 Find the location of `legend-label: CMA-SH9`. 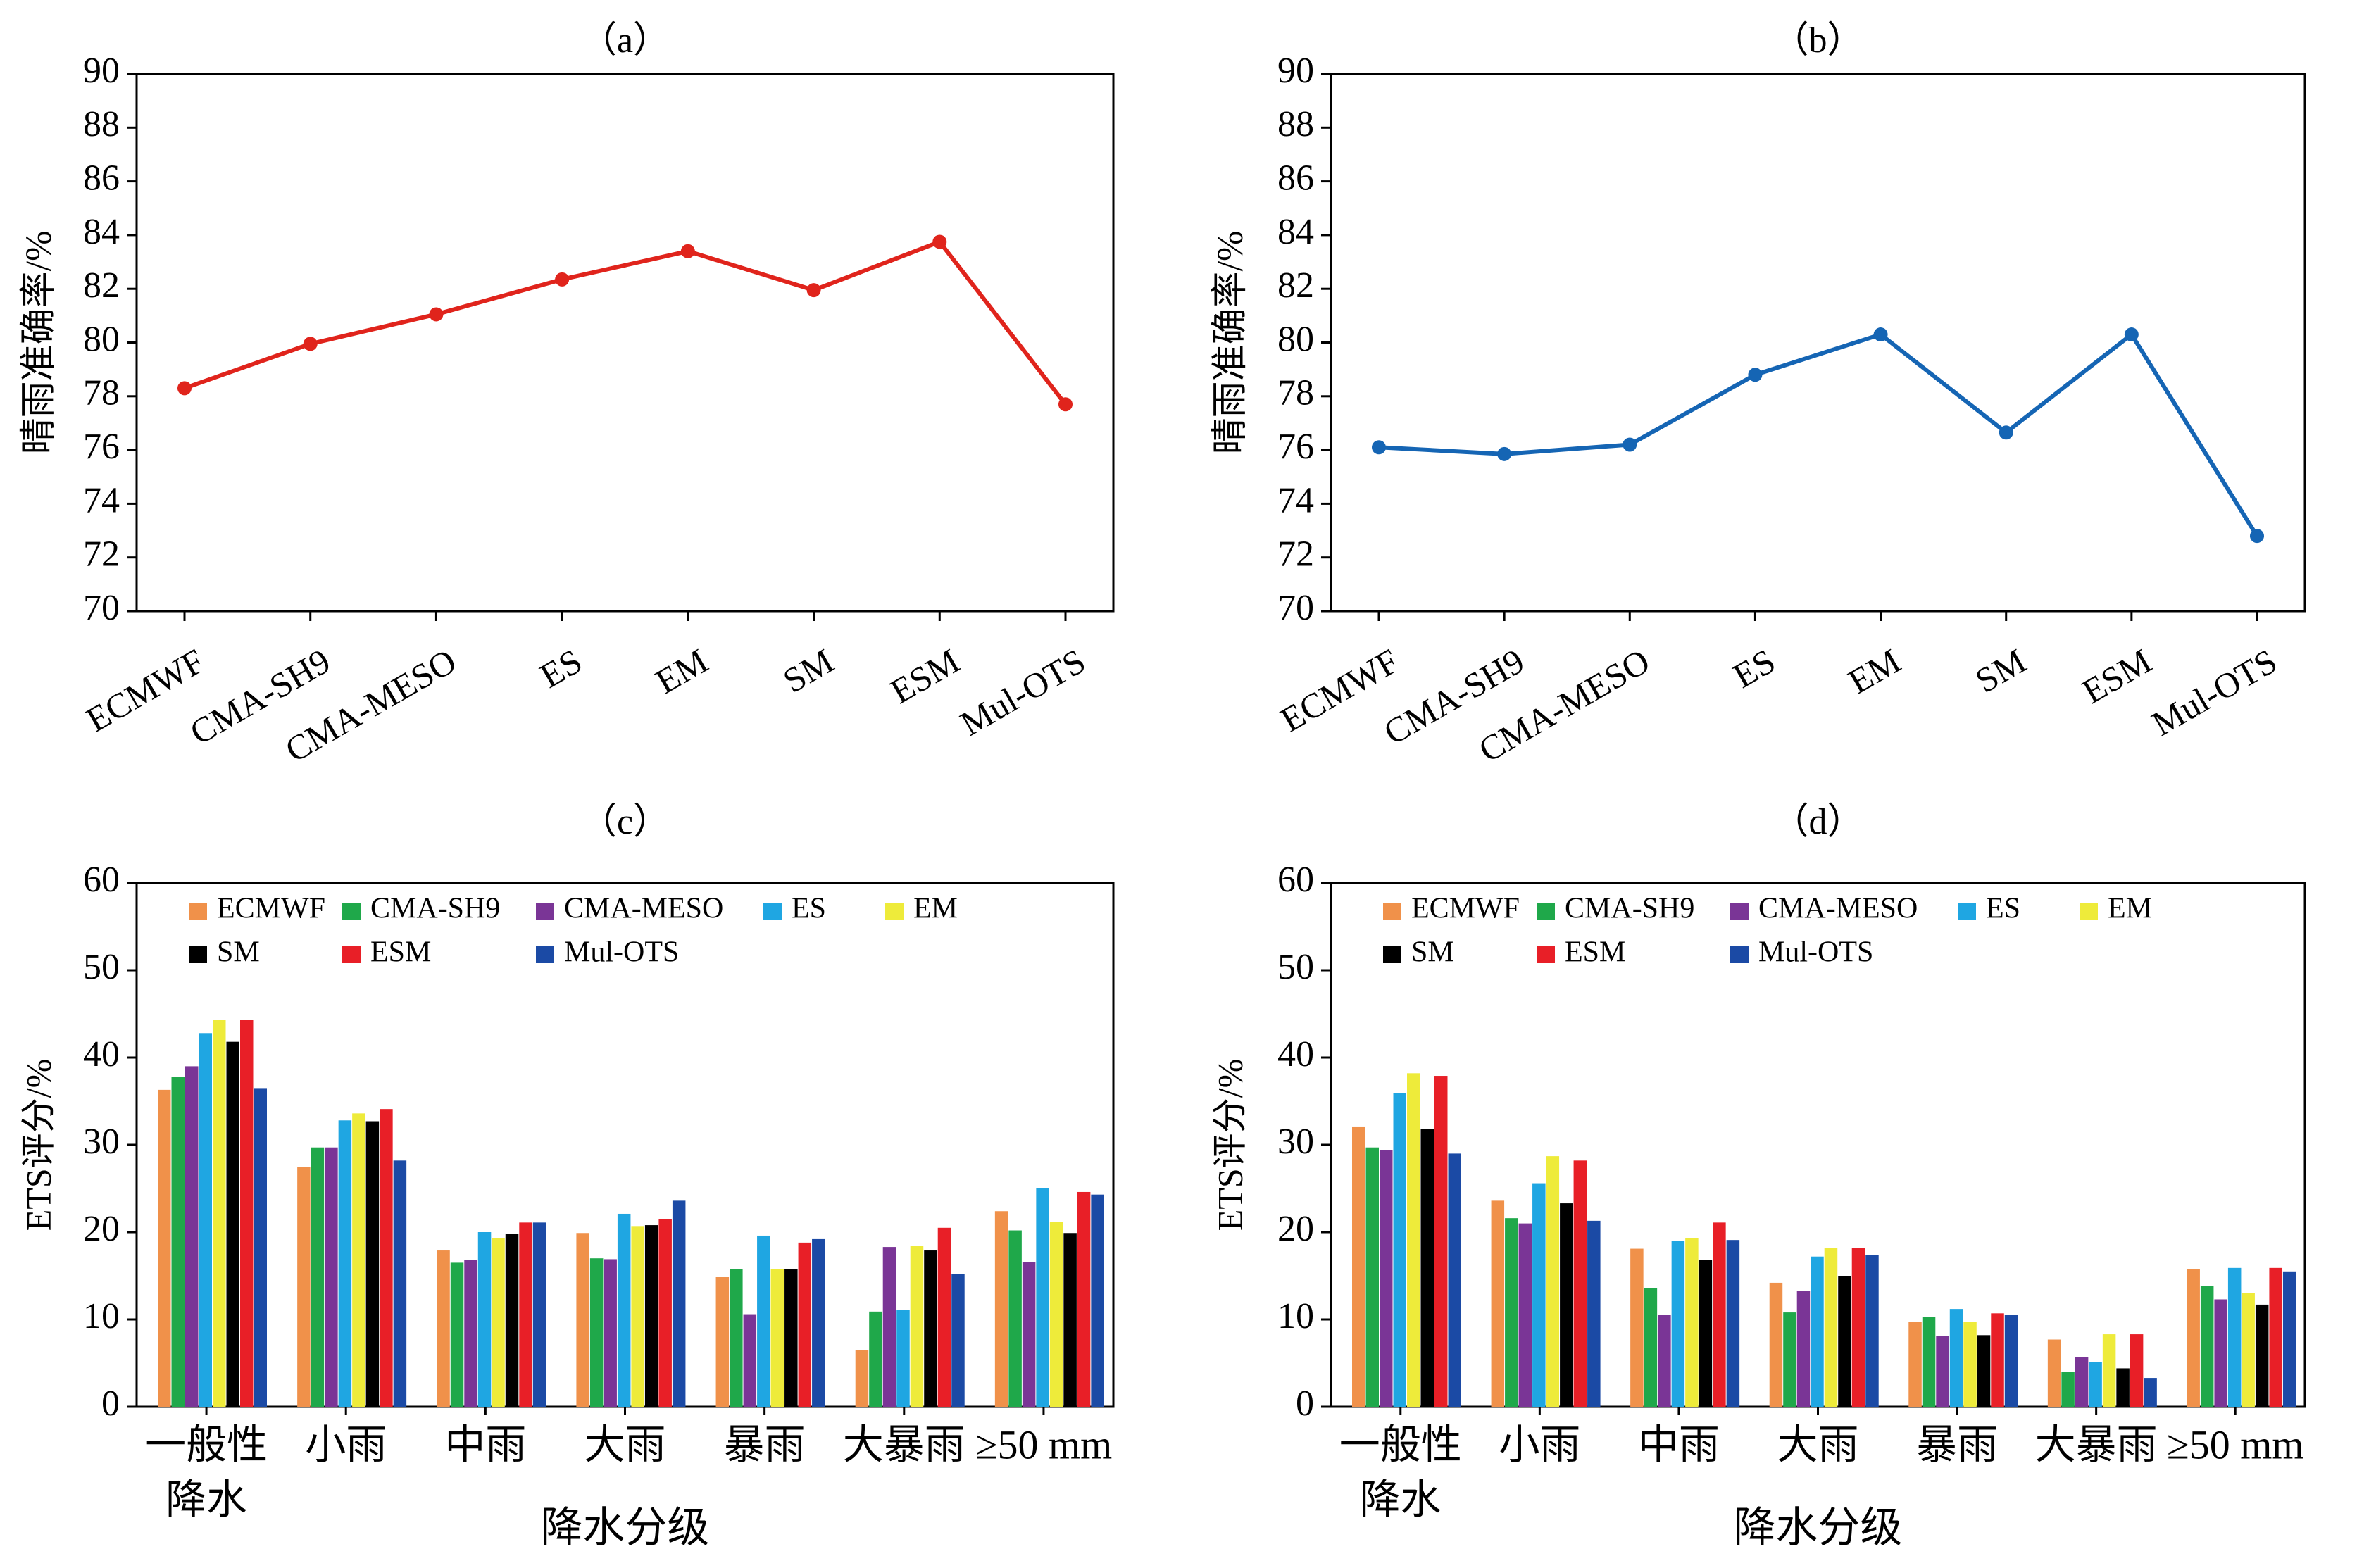

legend-label: CMA-SH9 is located at coordinates (1629, 909).